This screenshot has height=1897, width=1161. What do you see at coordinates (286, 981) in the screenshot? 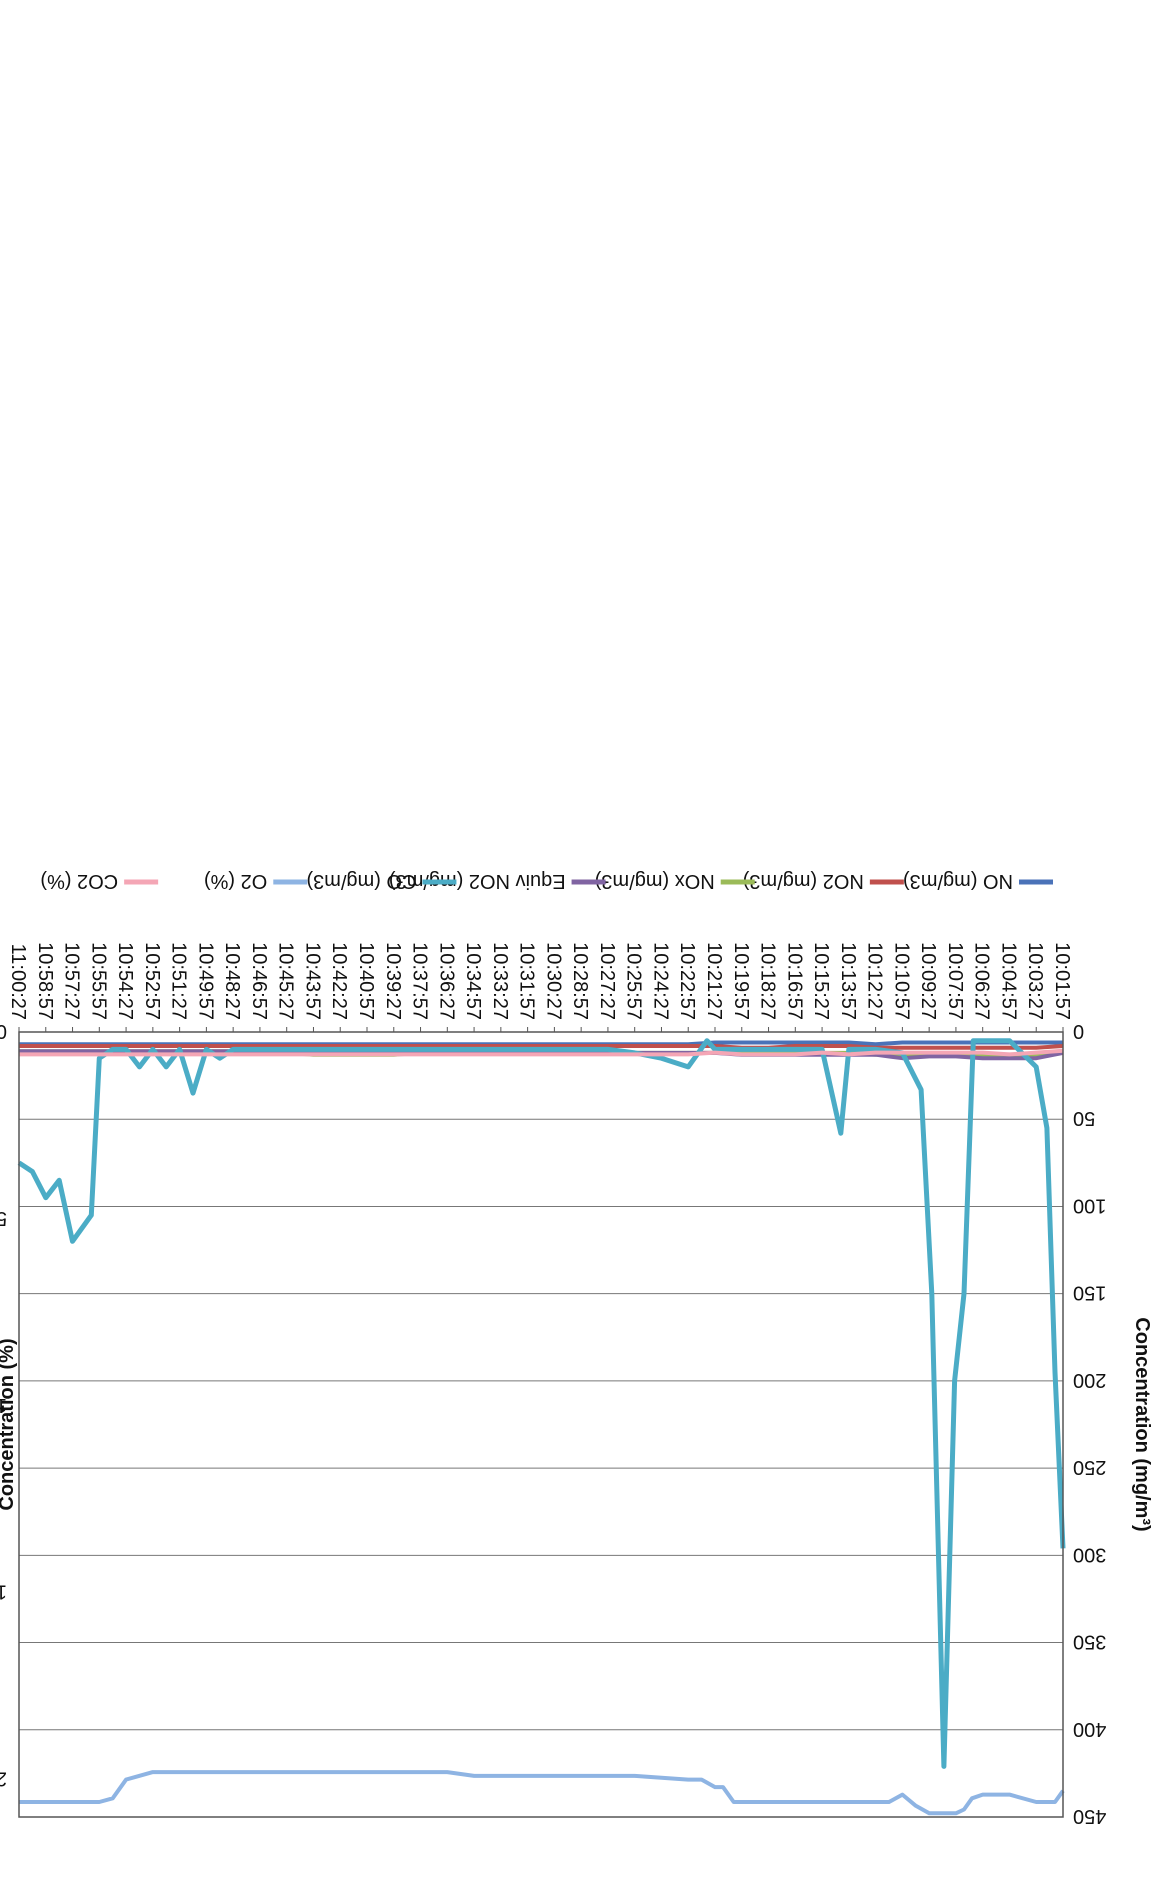
I see `x-tick-label: 10:45:27` at bounding box center [286, 981].